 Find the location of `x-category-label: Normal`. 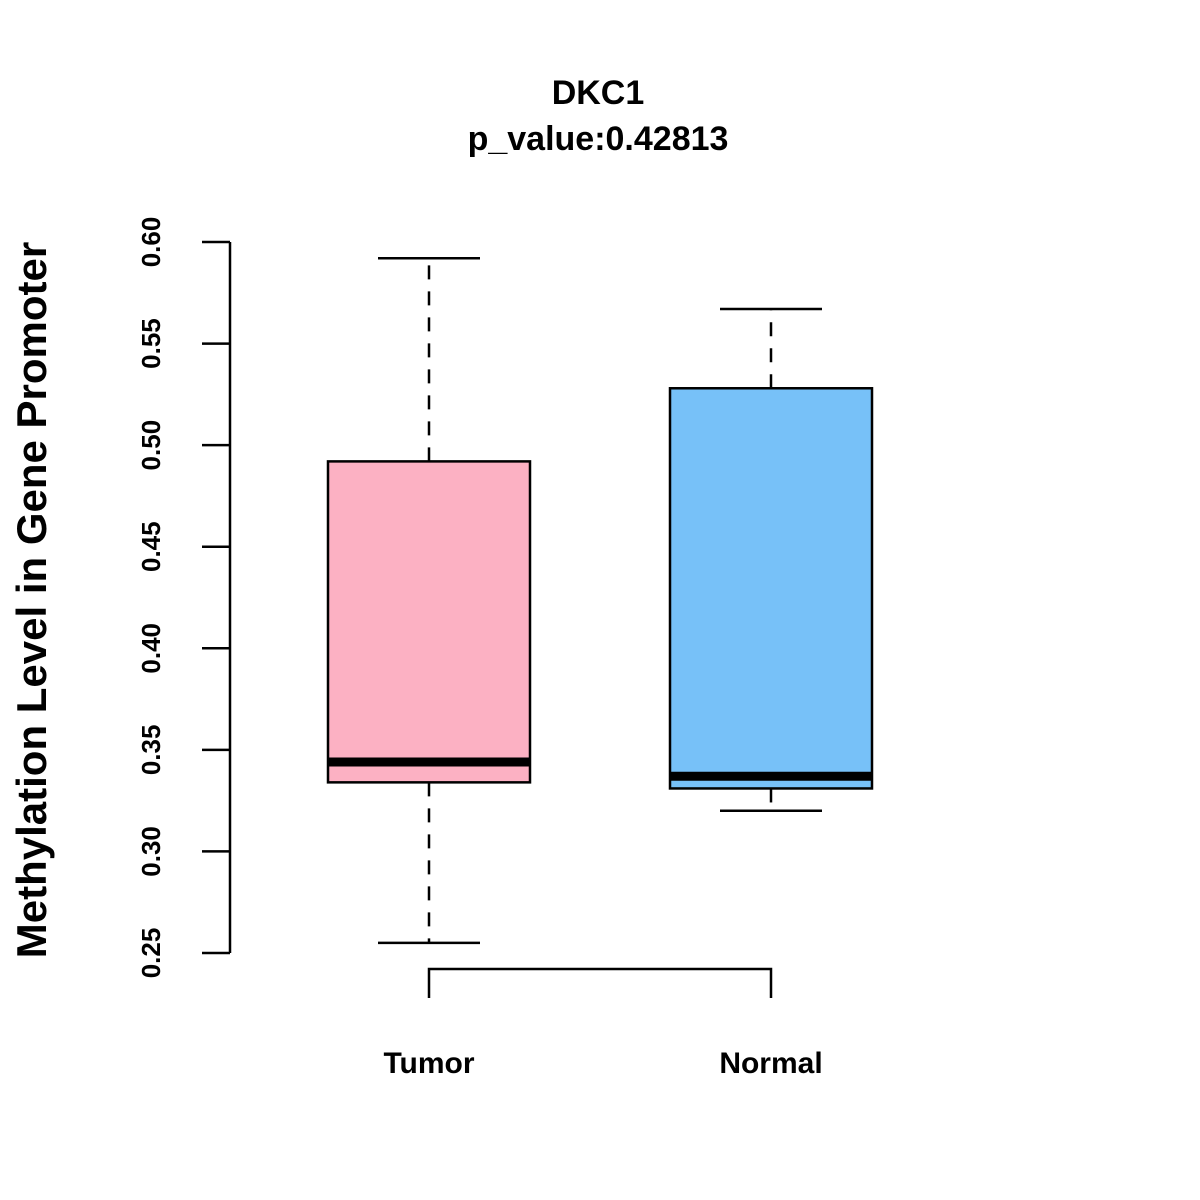

x-category-label: Normal is located at coordinates (770, 1063).